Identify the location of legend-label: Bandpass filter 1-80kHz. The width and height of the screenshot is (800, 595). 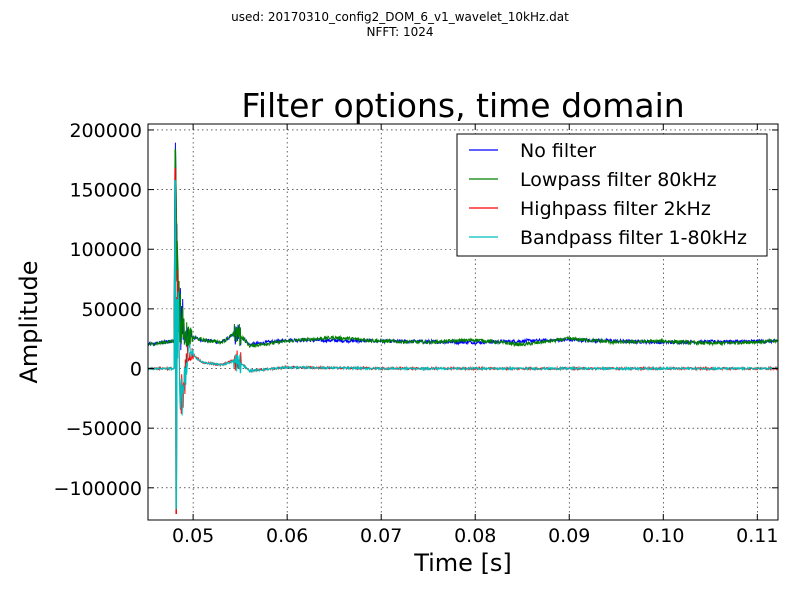
(633, 238).